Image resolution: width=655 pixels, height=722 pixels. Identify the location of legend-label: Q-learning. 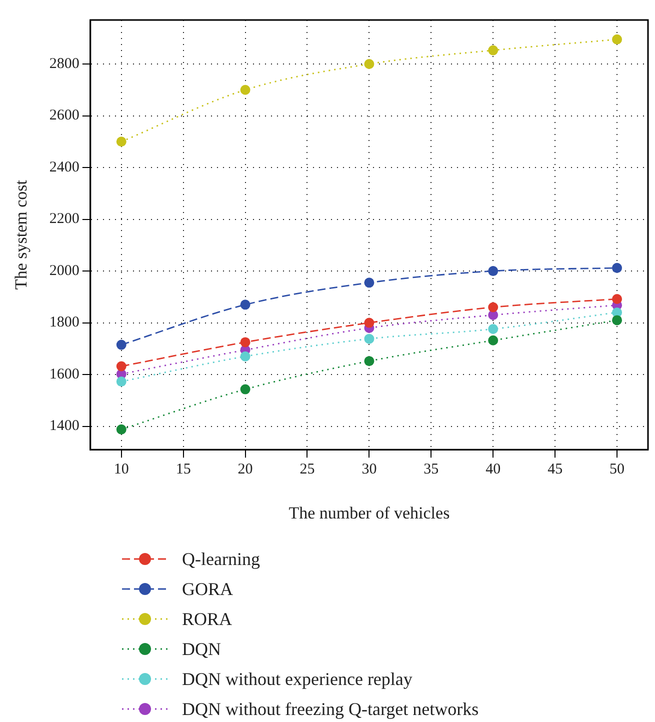
(221, 559).